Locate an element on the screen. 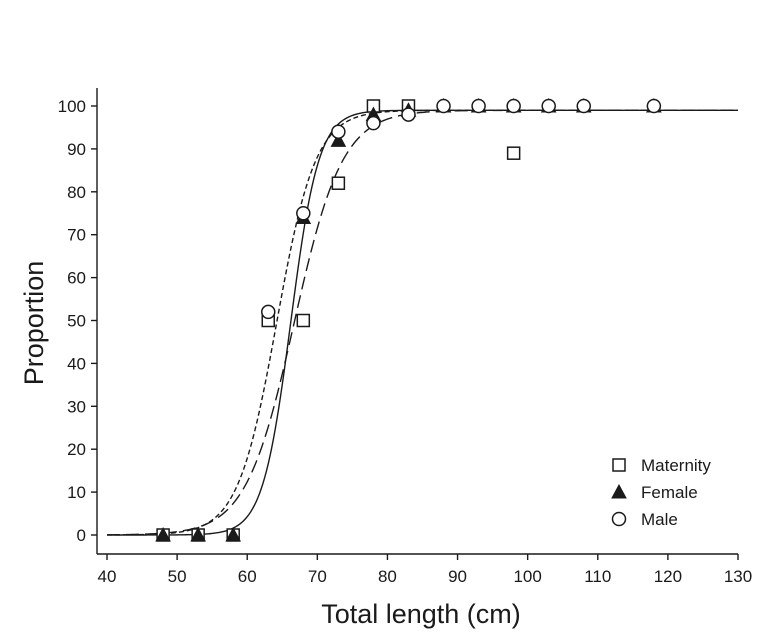 The height and width of the screenshot is (639, 775). x-tick-label: 100 is located at coordinates (527, 576).